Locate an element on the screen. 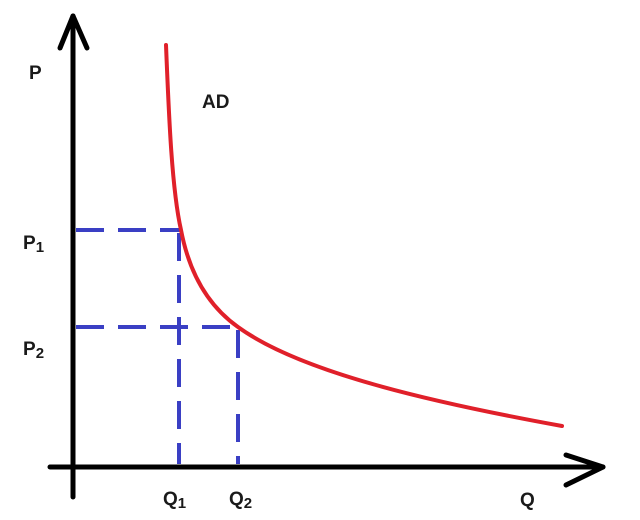 This screenshot has height=520, width=640. p2-label: P2 is located at coordinates (33, 350).